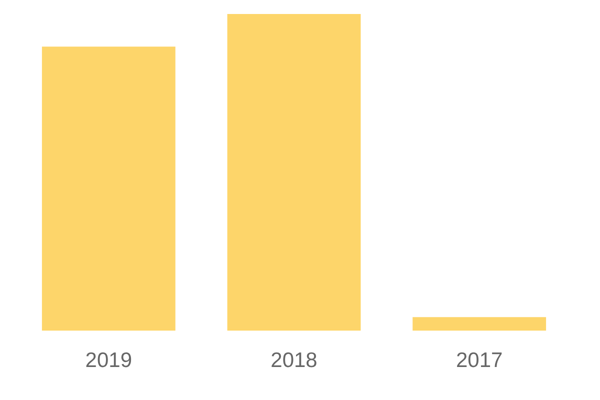 This screenshot has height=400, width=600. I want to click on x-tick-label: 2018, so click(294, 360).